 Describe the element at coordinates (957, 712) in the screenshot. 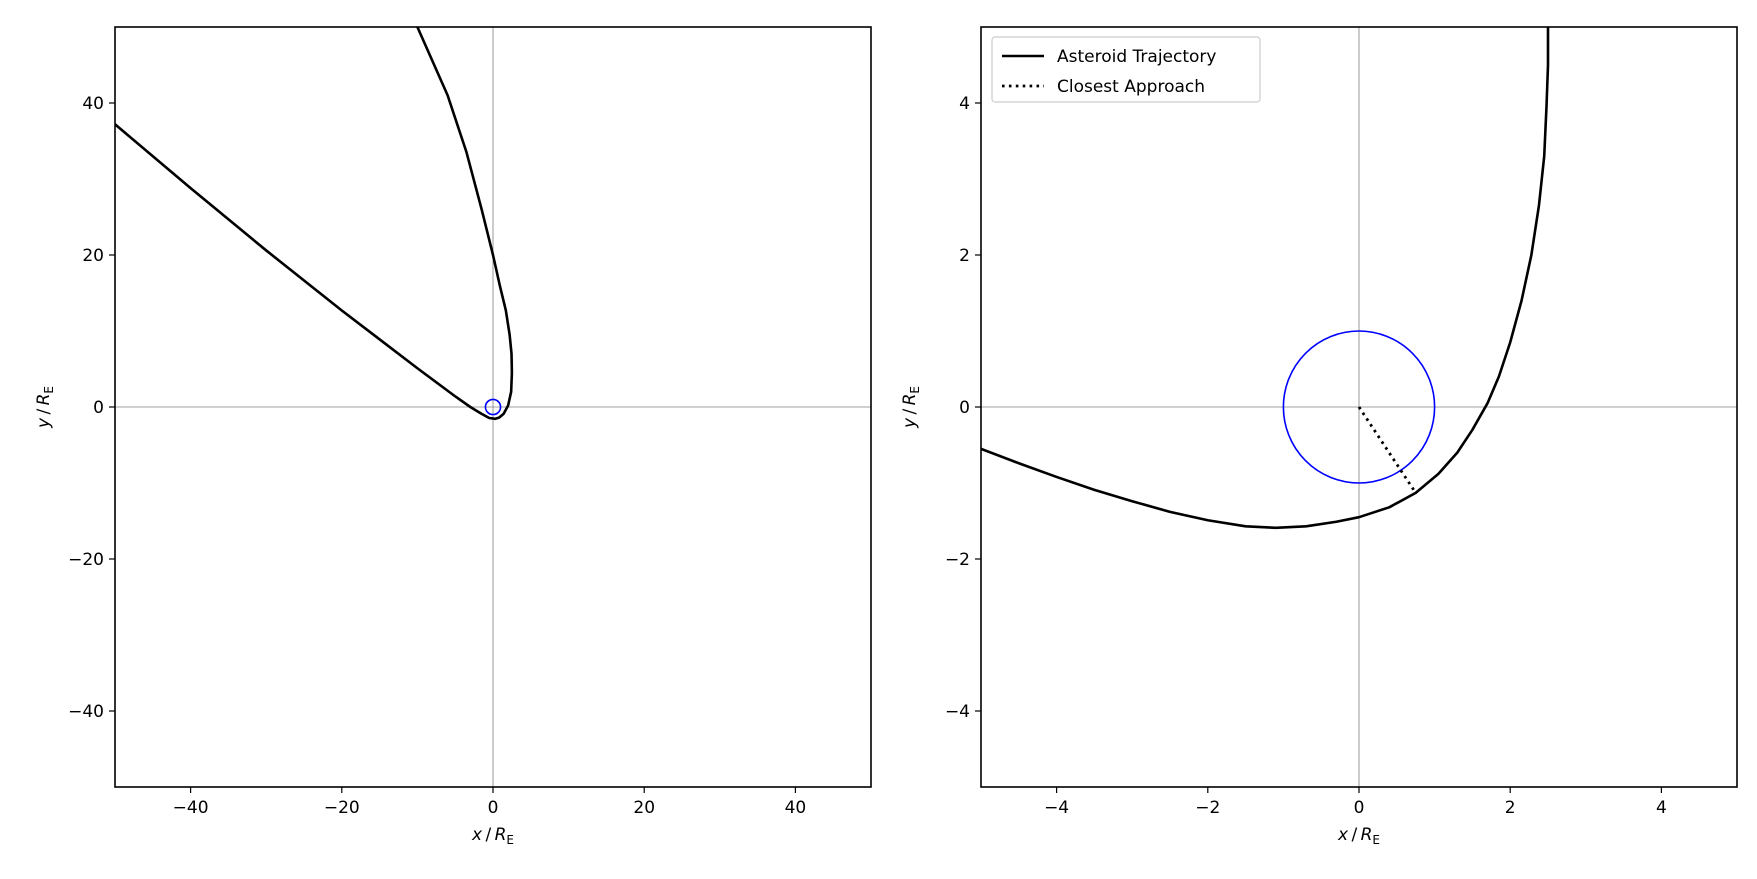

I see `y-tick-label: −4` at that location.